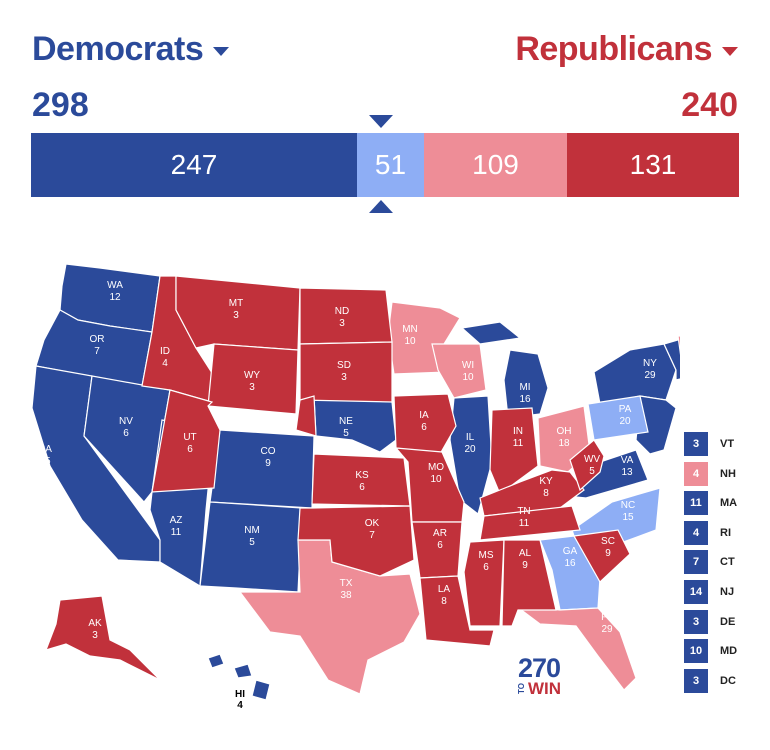  I want to click on 270-marker-top-icon, so click(381, 121).